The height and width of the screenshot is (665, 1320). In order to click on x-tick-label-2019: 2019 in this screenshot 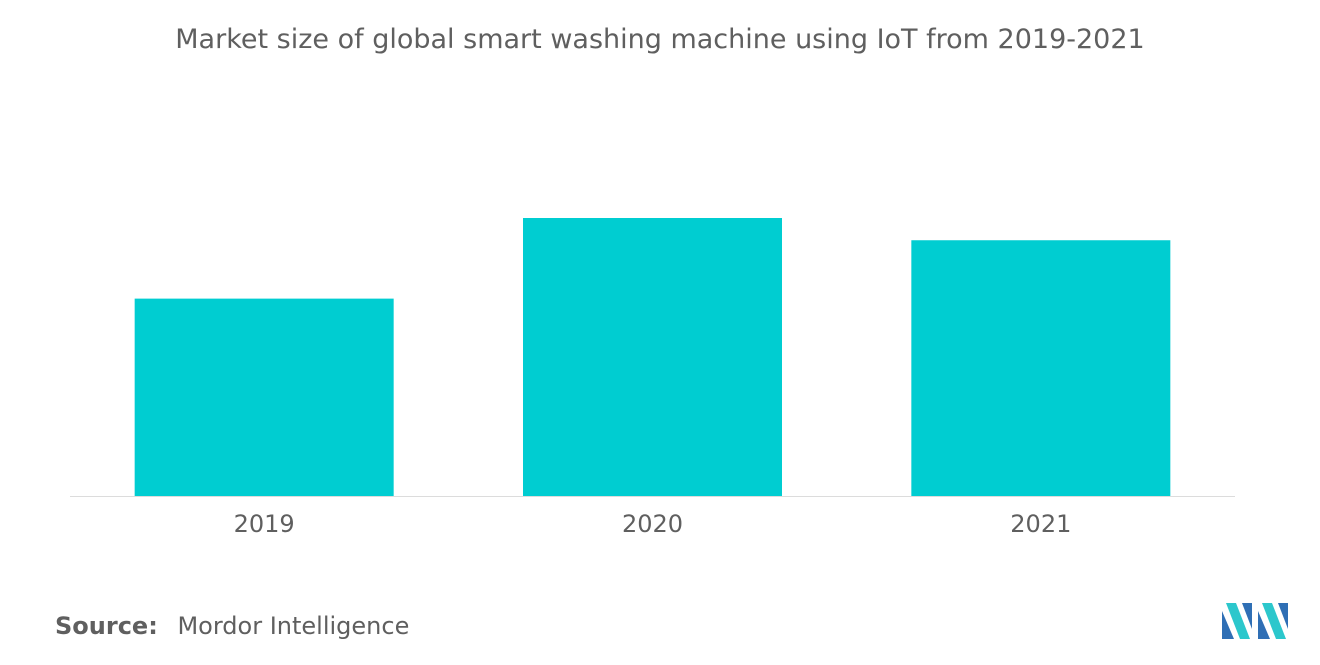, I will do `click(264, 524)`.